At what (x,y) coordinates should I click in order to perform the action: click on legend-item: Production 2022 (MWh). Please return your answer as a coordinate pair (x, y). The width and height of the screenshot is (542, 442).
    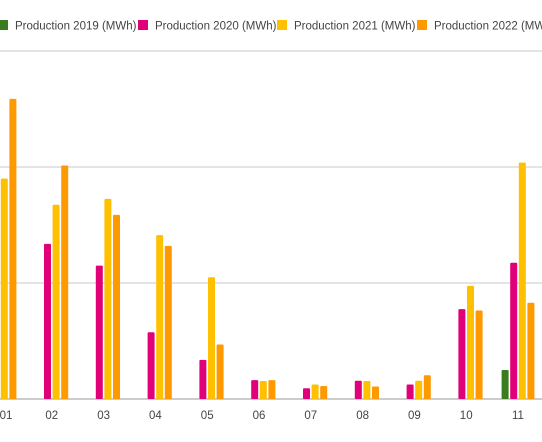
    Looking at the image, I should click on (479, 26).